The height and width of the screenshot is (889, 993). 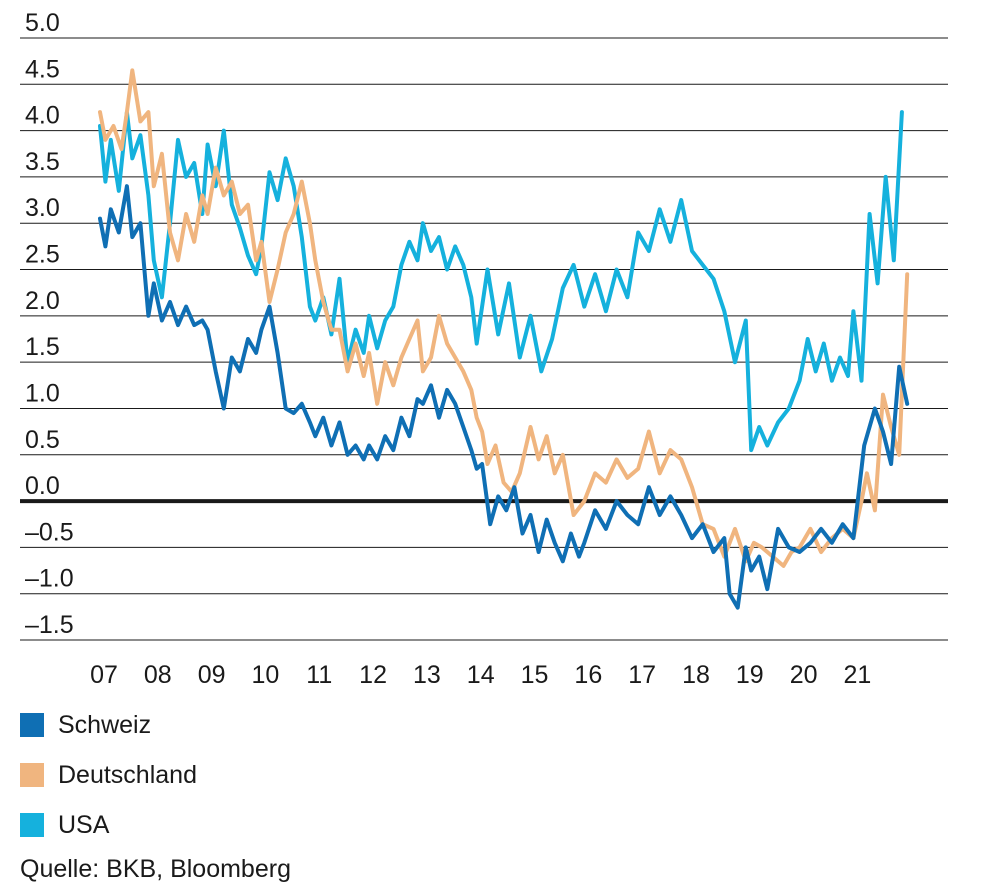 I want to click on x-tick-label: 16, so click(x=588, y=675).